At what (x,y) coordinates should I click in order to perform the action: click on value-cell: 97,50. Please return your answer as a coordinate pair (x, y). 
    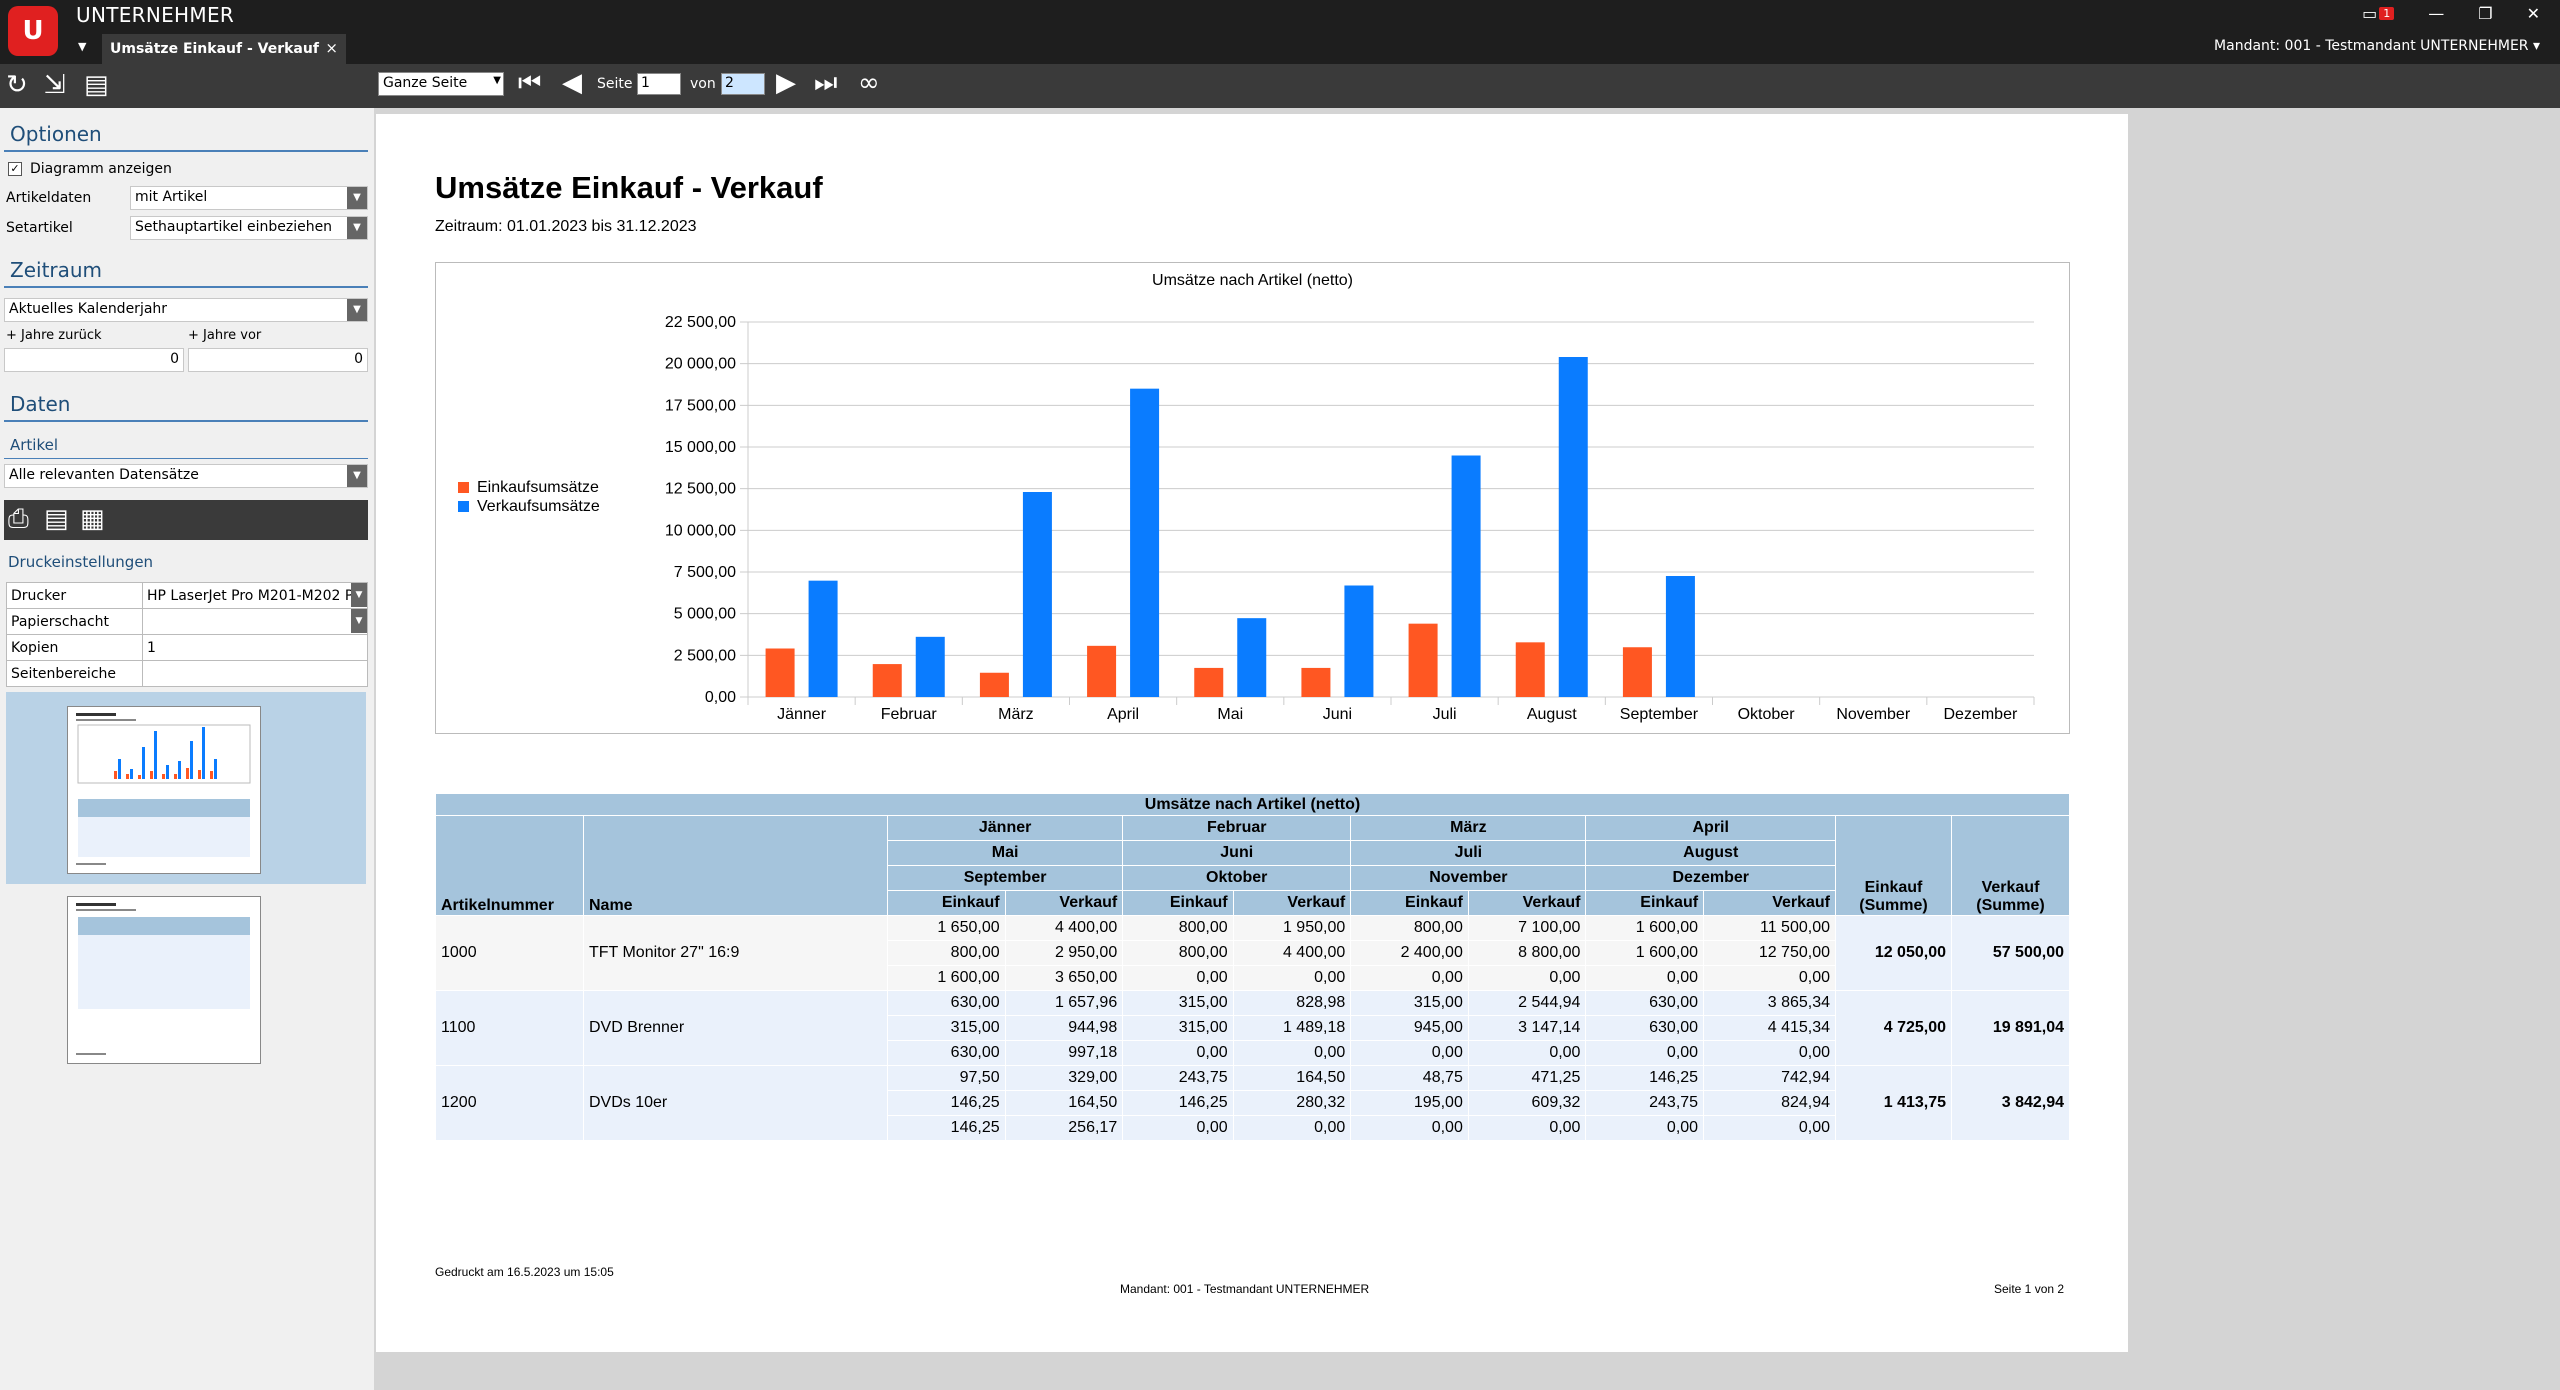
    Looking at the image, I should click on (946, 1078).